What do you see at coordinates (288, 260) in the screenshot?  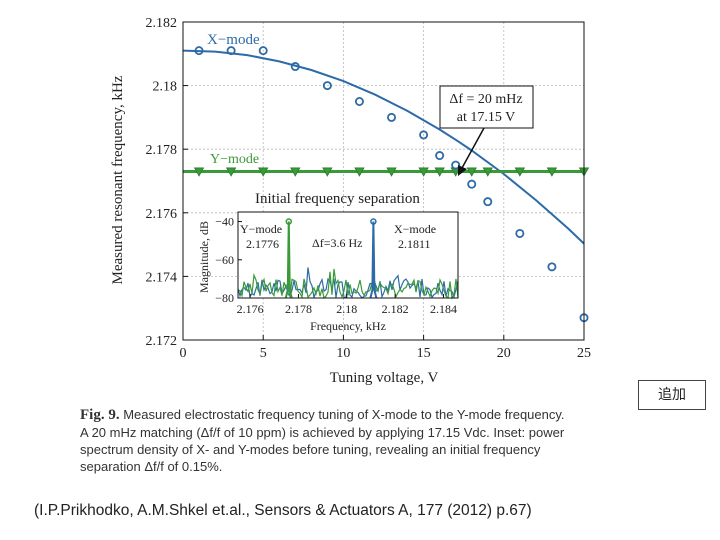 I see `inset-y-mode-peak` at bounding box center [288, 260].